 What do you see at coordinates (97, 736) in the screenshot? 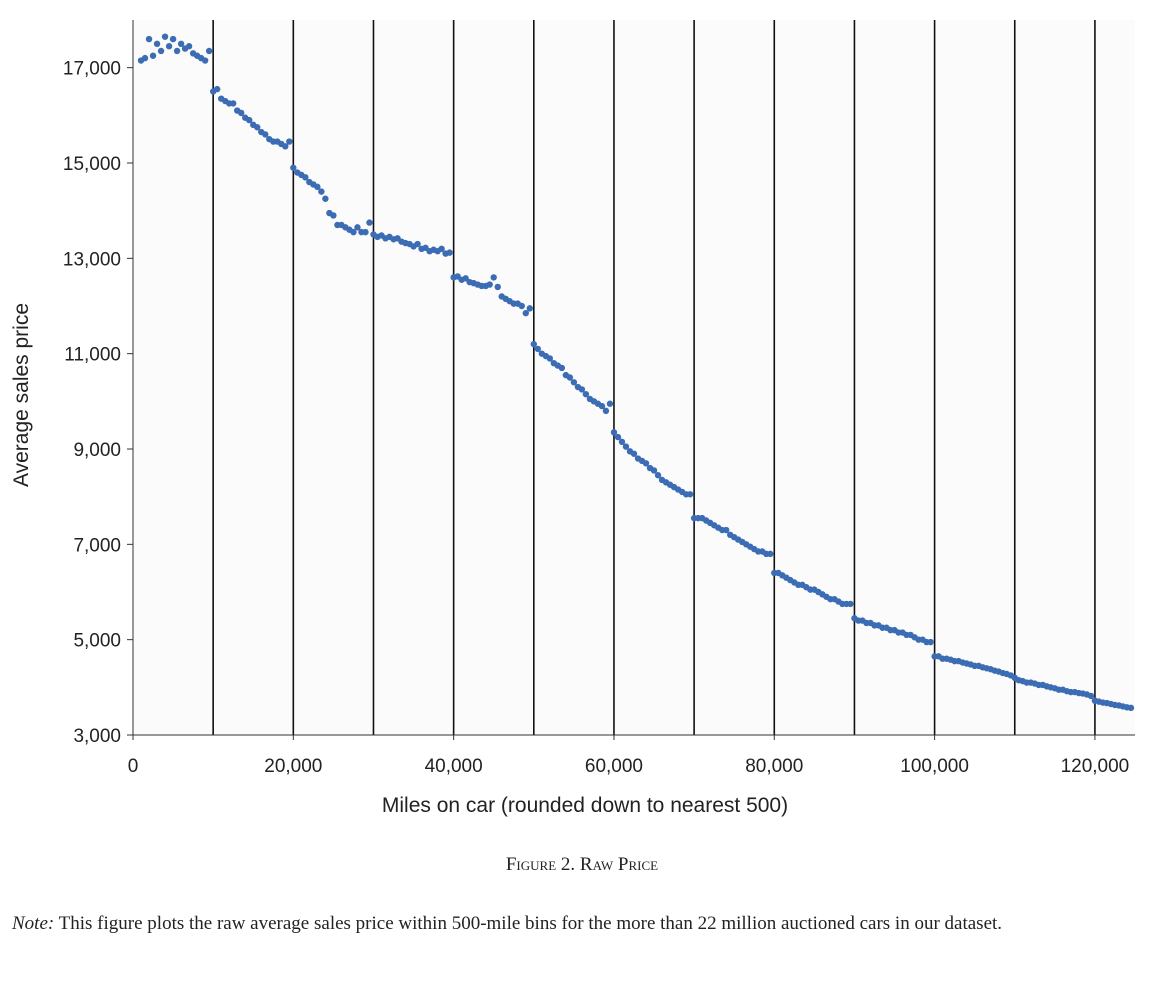
I see `y-tick-label: 3,000` at bounding box center [97, 736].